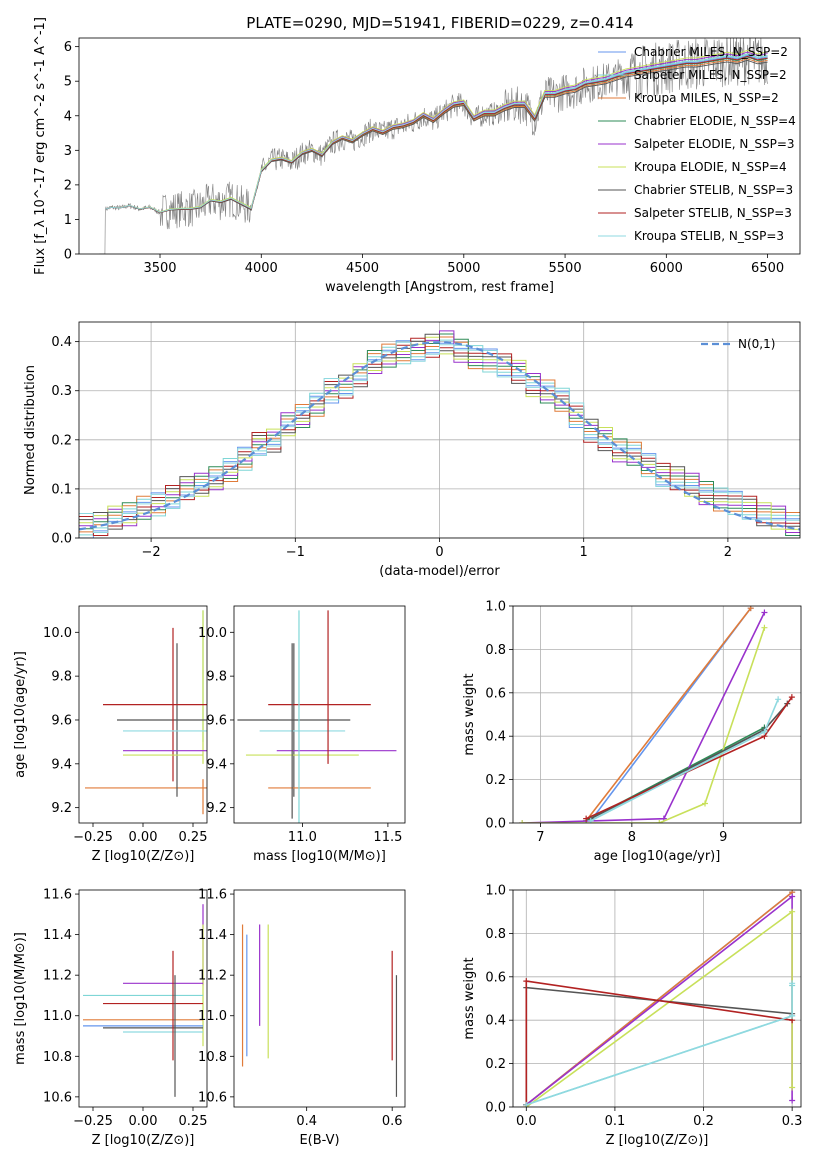 Image resolution: width=819 pixels, height=1170 pixels. Describe the element at coordinates (723, 837) in the screenshot. I see `x-tick-label: 9` at that location.